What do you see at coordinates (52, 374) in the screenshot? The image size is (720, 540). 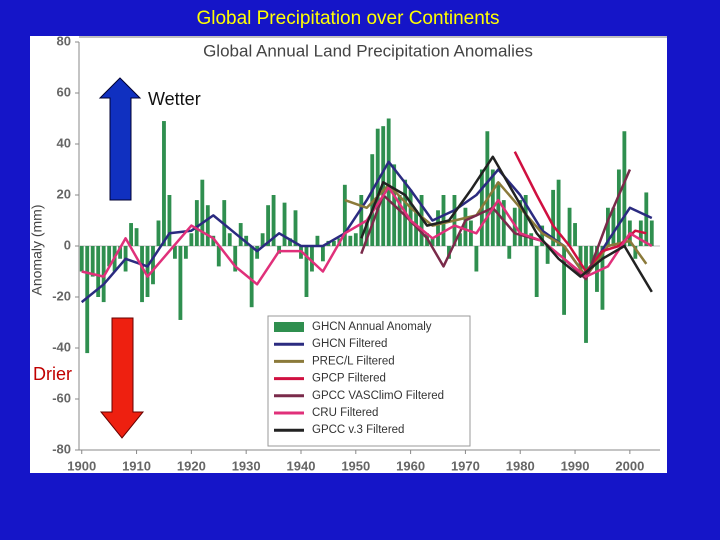 I see `drier-label: Drier` at bounding box center [52, 374].